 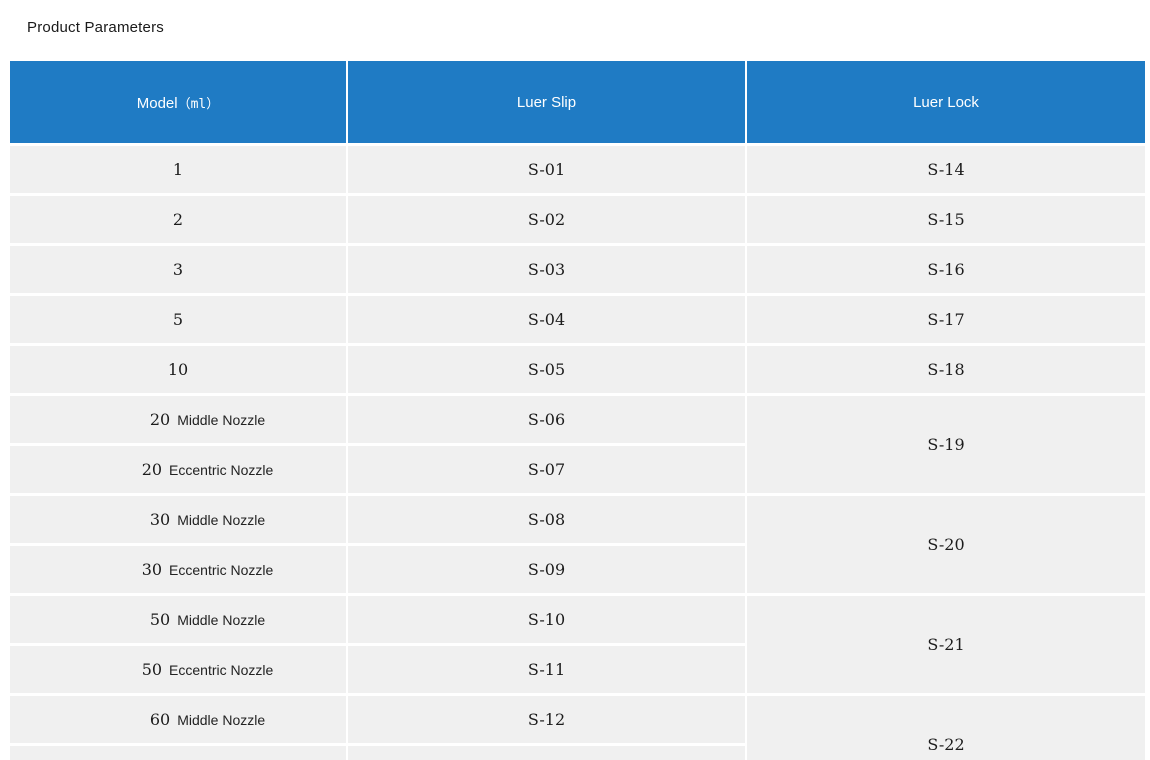 What do you see at coordinates (178, 569) in the screenshot?
I see `model-cell: 30 Eccentric Nozzle` at bounding box center [178, 569].